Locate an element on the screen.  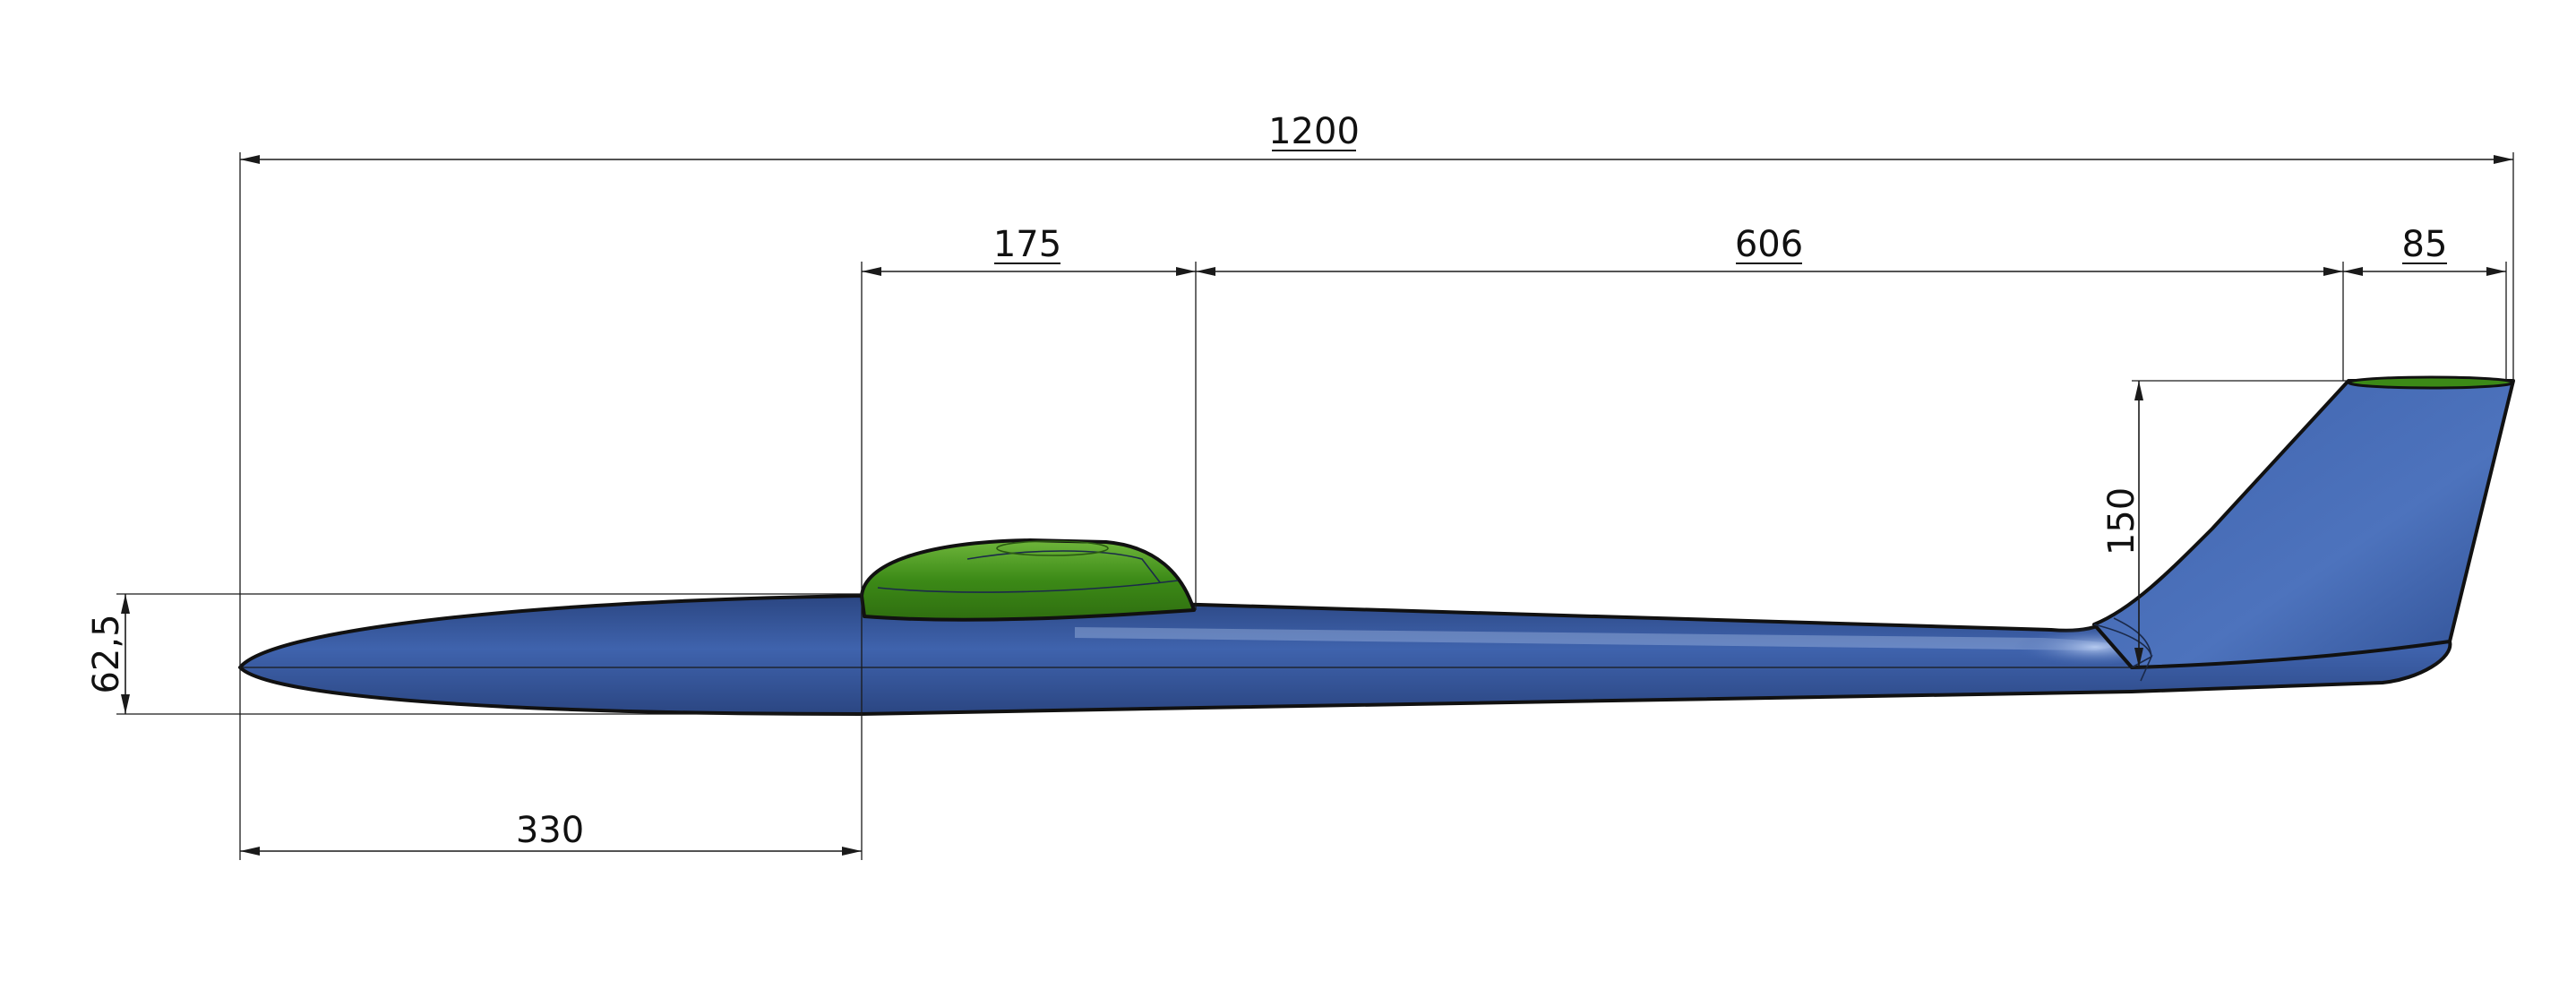
dim-fin-height: 150 is located at coordinates (2224, 523).